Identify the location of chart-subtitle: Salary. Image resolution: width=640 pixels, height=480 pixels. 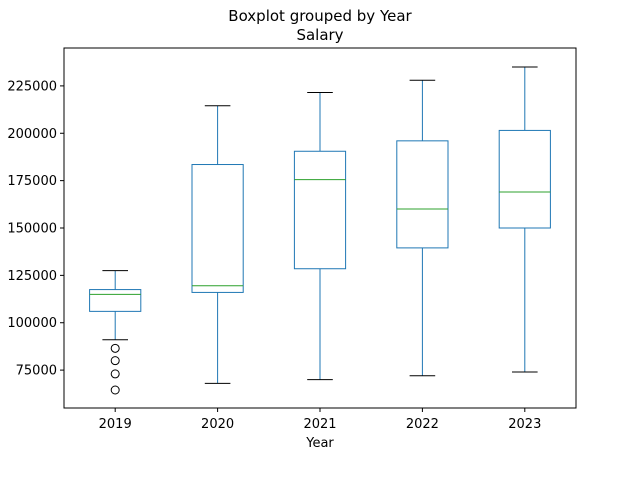
(319, 35).